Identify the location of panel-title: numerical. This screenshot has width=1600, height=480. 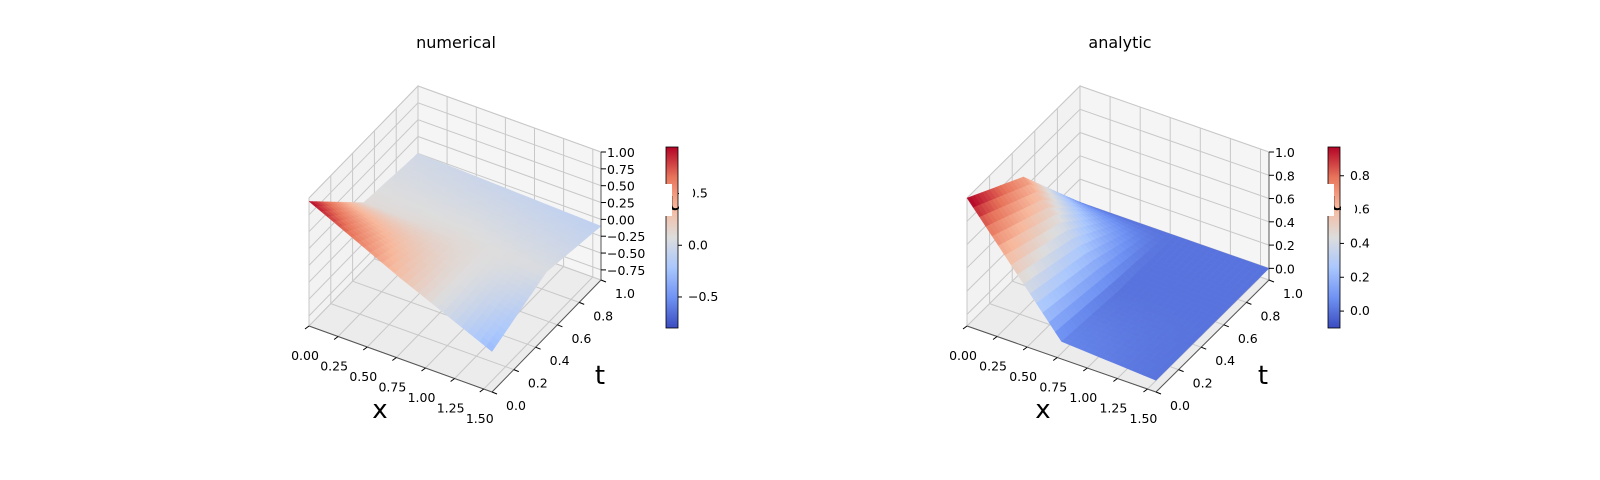
(456, 42).